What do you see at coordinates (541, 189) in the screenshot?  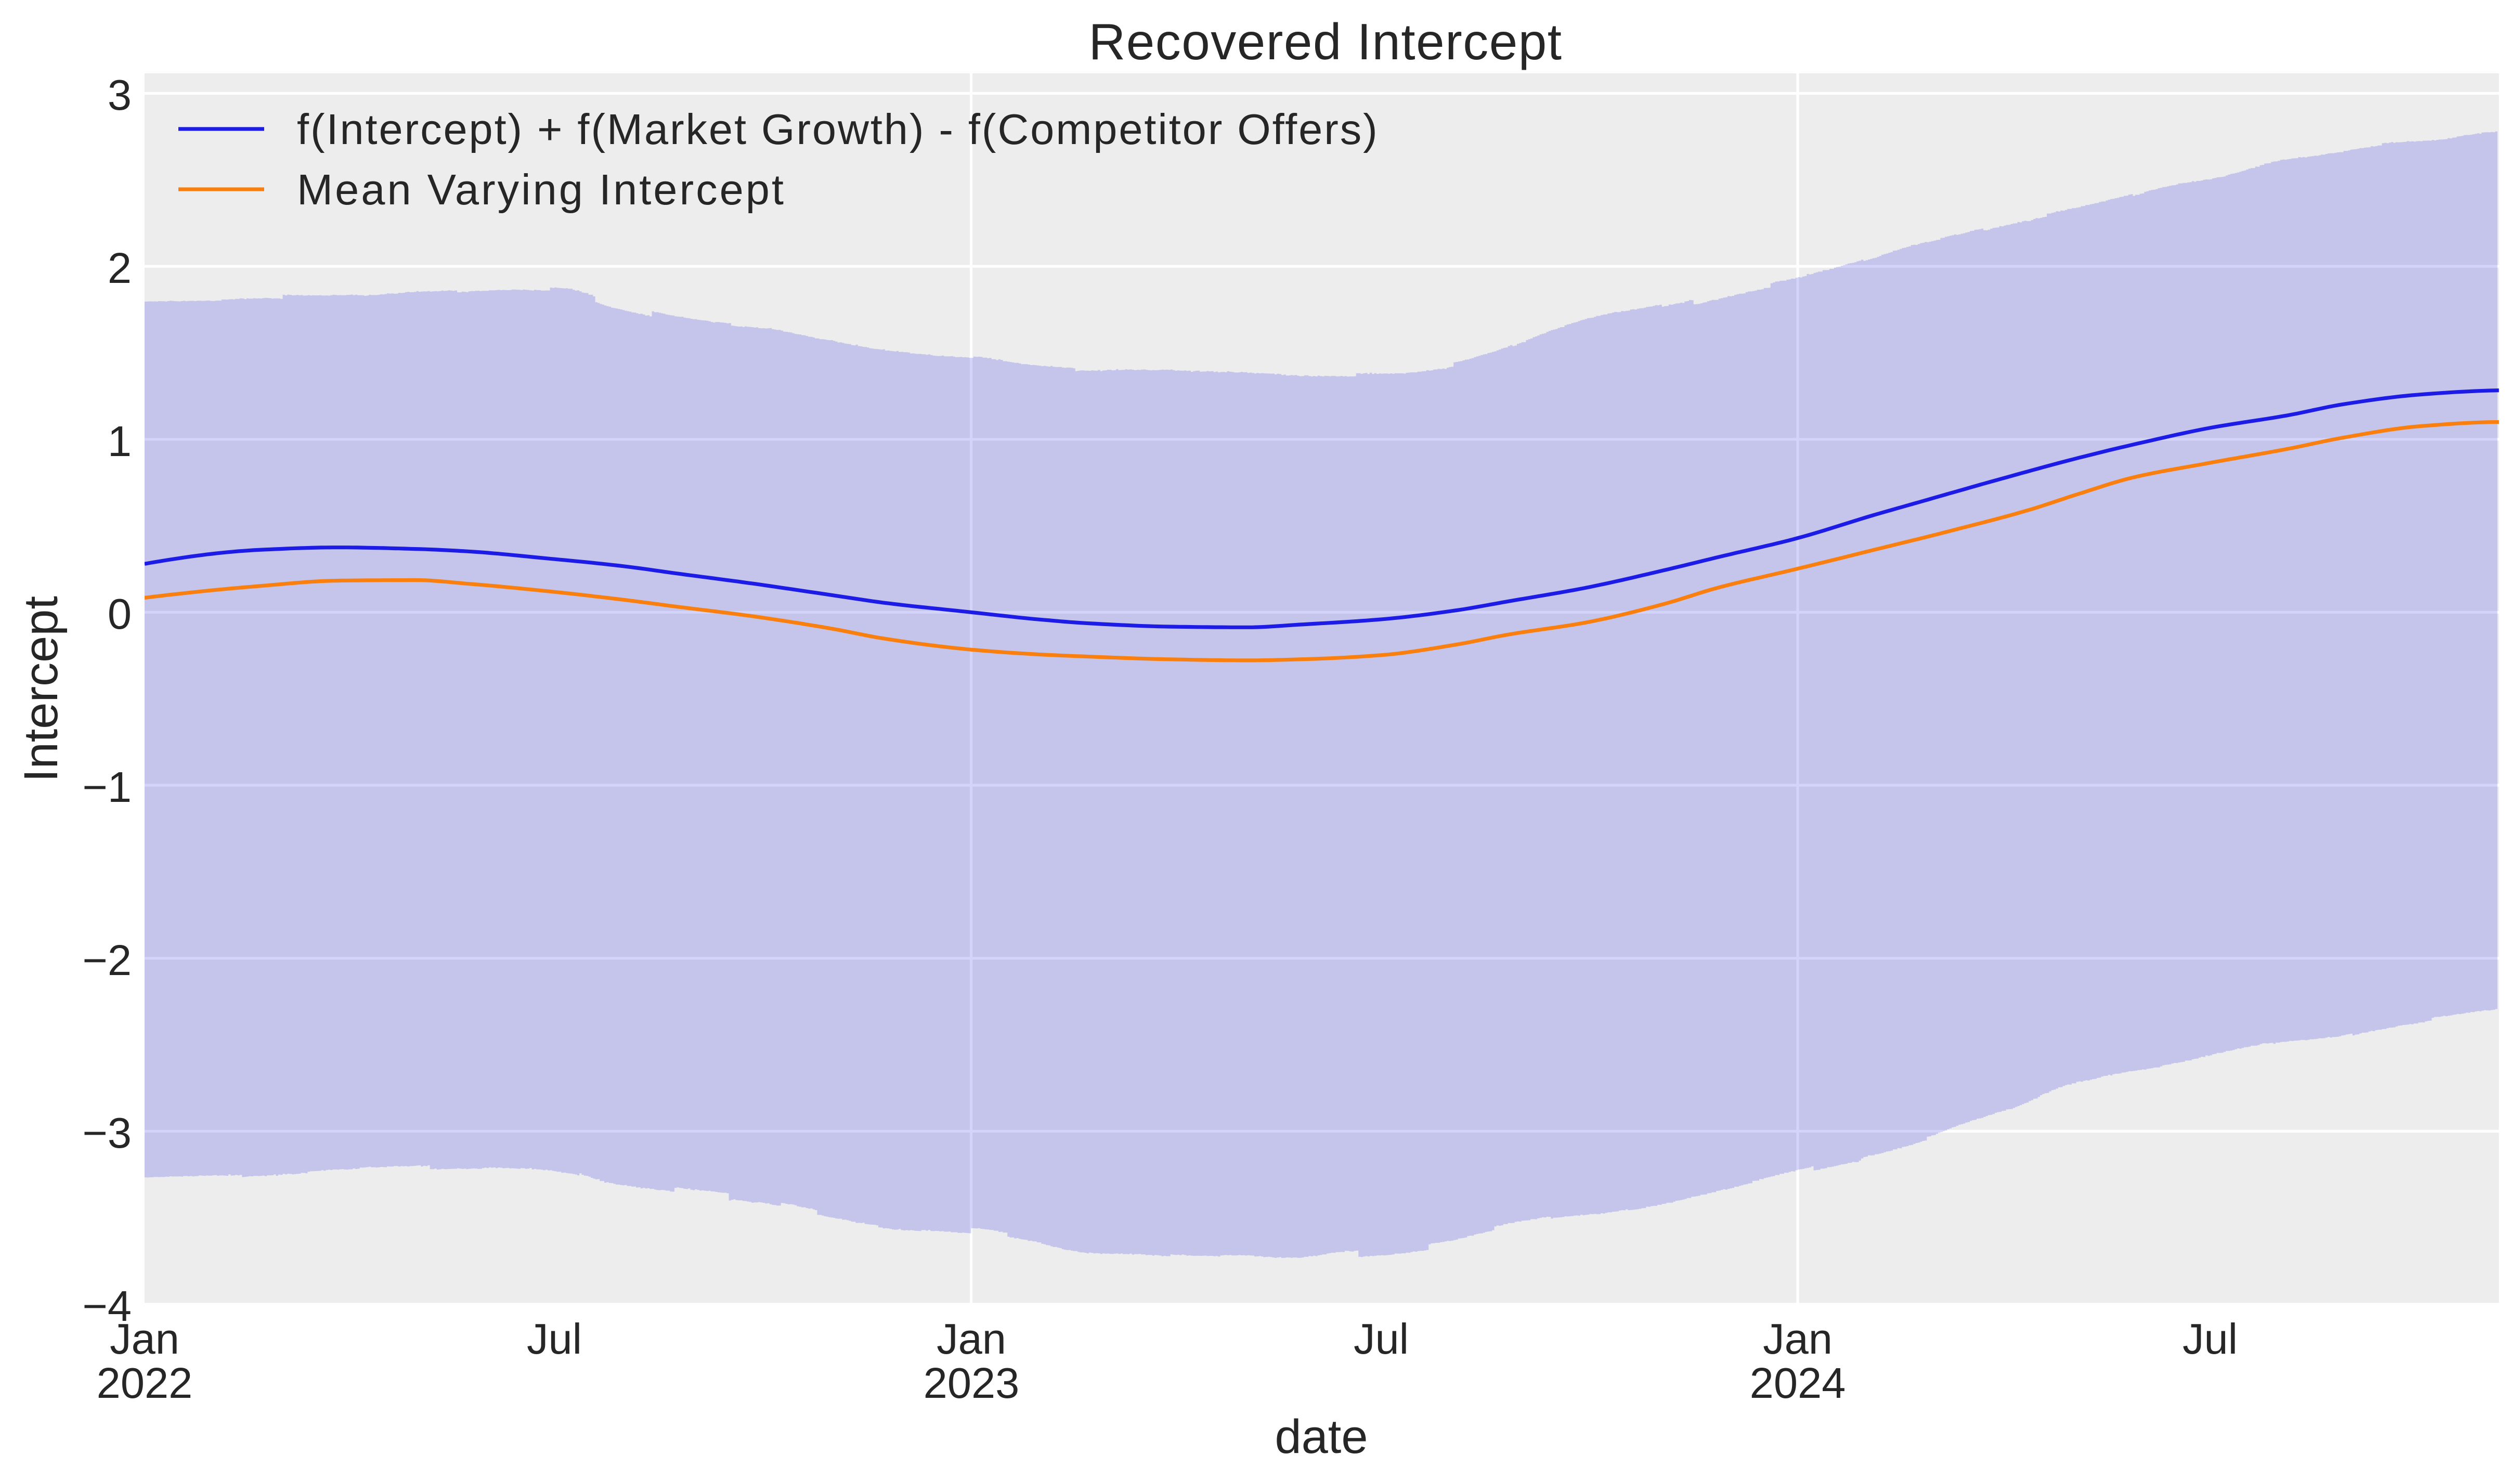 I see `svg-text: Mean Varying Intercept` at bounding box center [541, 189].